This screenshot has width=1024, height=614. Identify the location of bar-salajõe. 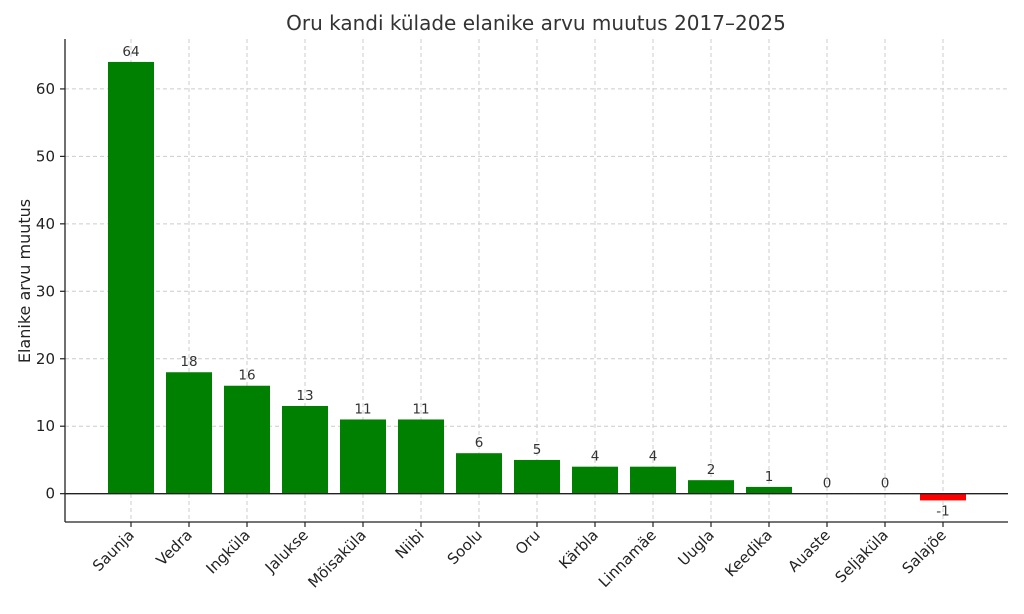
(943, 497).